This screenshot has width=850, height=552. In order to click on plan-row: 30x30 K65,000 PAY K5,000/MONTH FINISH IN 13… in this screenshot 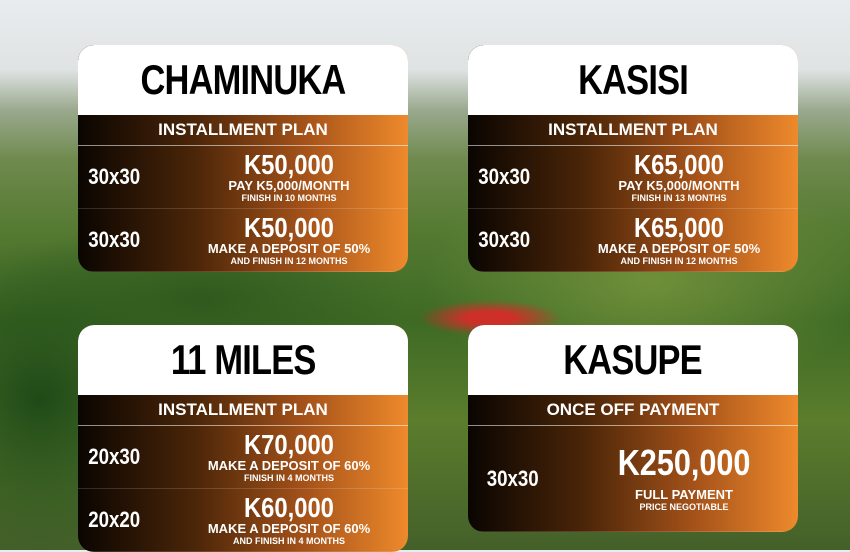, I will do `click(633, 177)`.